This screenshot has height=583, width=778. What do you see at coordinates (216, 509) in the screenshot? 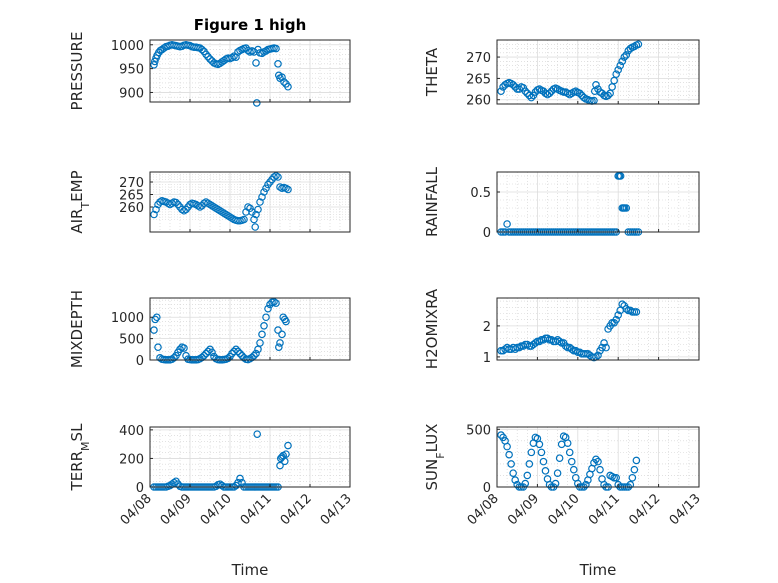
I see `x-tick-label: 04/10` at bounding box center [216, 509].